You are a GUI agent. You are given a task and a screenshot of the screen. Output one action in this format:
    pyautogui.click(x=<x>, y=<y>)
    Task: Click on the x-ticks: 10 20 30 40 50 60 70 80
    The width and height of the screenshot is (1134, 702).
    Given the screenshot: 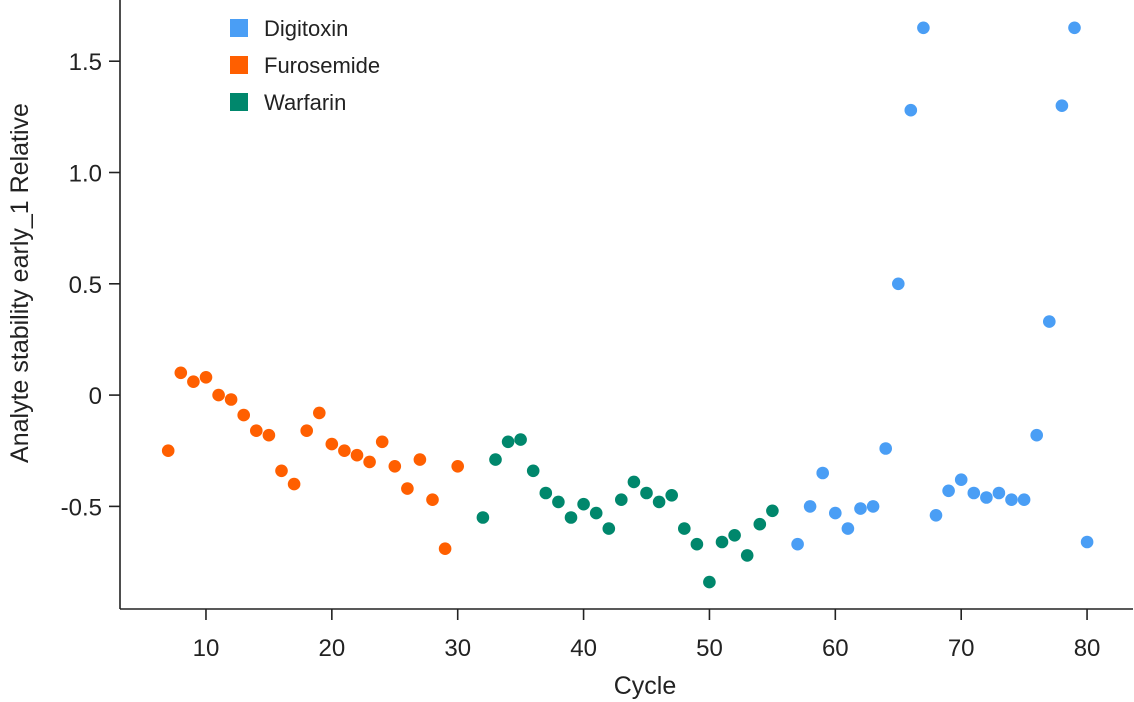 What is the action you would take?
    pyautogui.click(x=647, y=635)
    